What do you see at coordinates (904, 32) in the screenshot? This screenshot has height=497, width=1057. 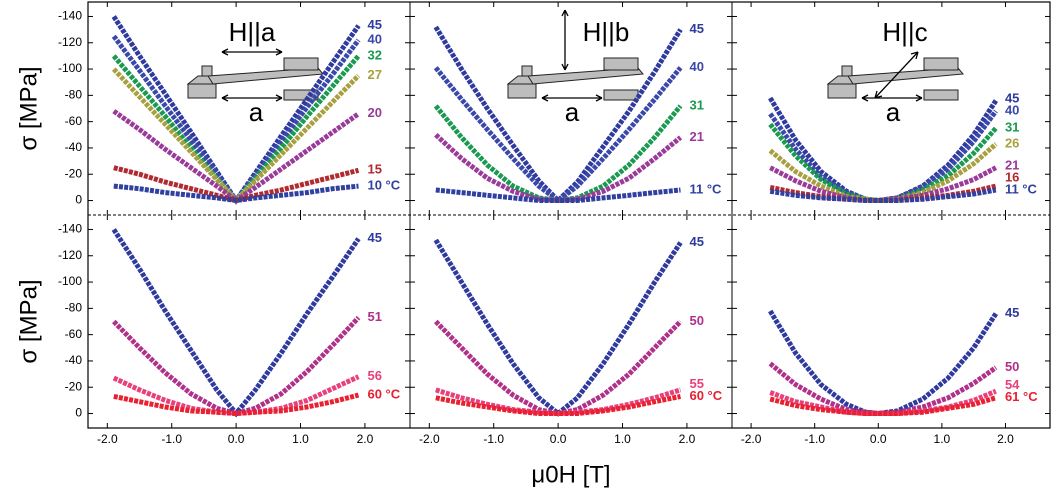 I see `annotation: H||c` at bounding box center [904, 32].